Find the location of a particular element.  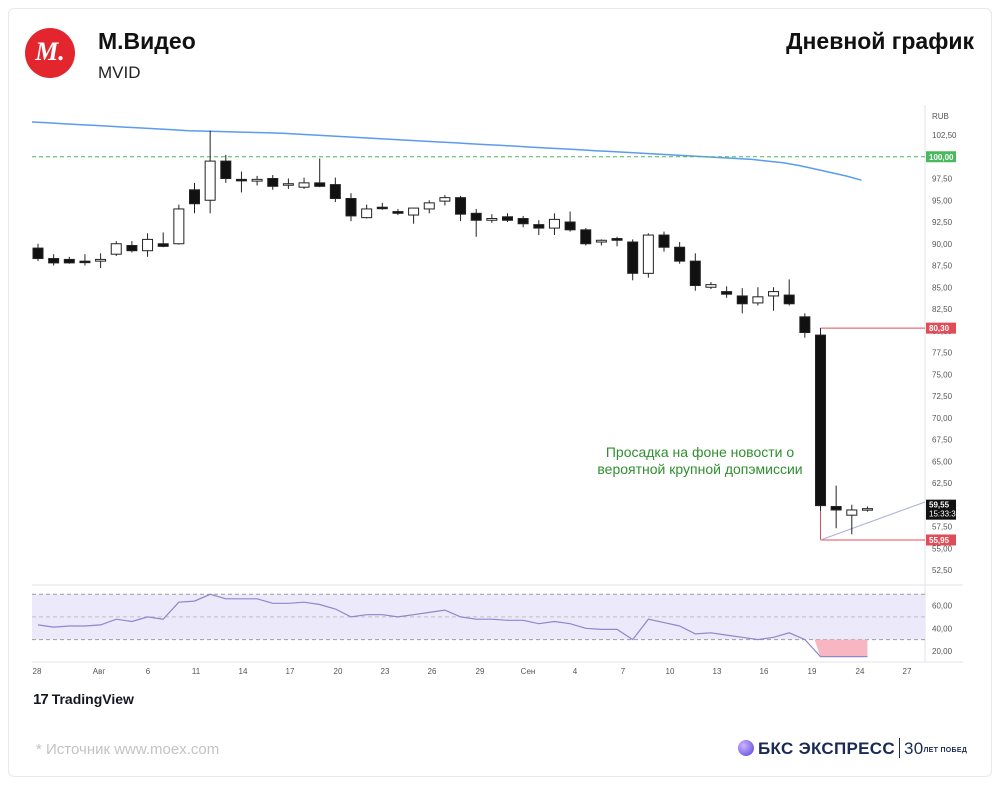

annotation-text: вероятной крупной допэмиссии is located at coordinates (699, 469).